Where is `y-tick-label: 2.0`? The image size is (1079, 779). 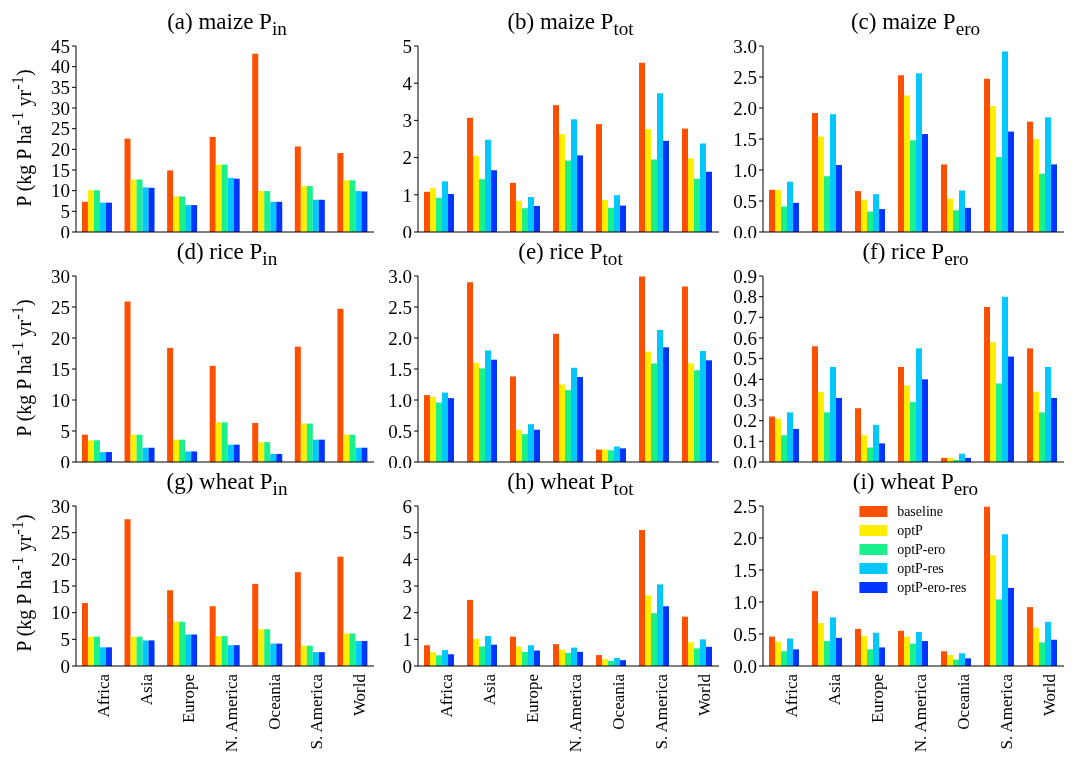 y-tick-label: 2.0 is located at coordinates (745, 538).